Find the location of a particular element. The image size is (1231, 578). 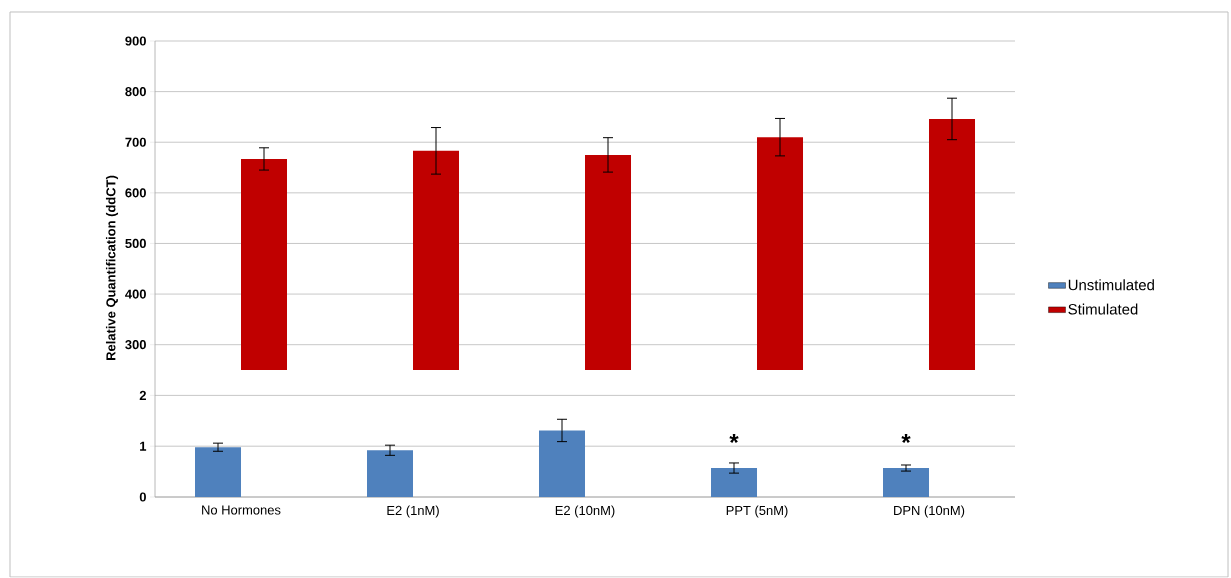

y-tick-label: 400 is located at coordinates (135, 294).